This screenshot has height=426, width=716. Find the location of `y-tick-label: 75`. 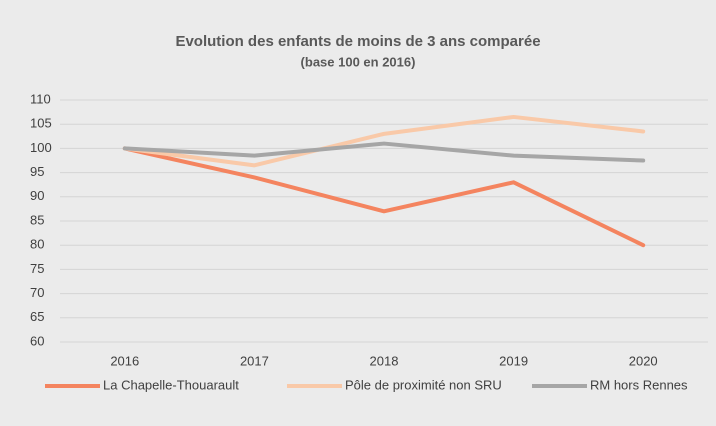

y-tick-label: 75 is located at coordinates (37, 268).